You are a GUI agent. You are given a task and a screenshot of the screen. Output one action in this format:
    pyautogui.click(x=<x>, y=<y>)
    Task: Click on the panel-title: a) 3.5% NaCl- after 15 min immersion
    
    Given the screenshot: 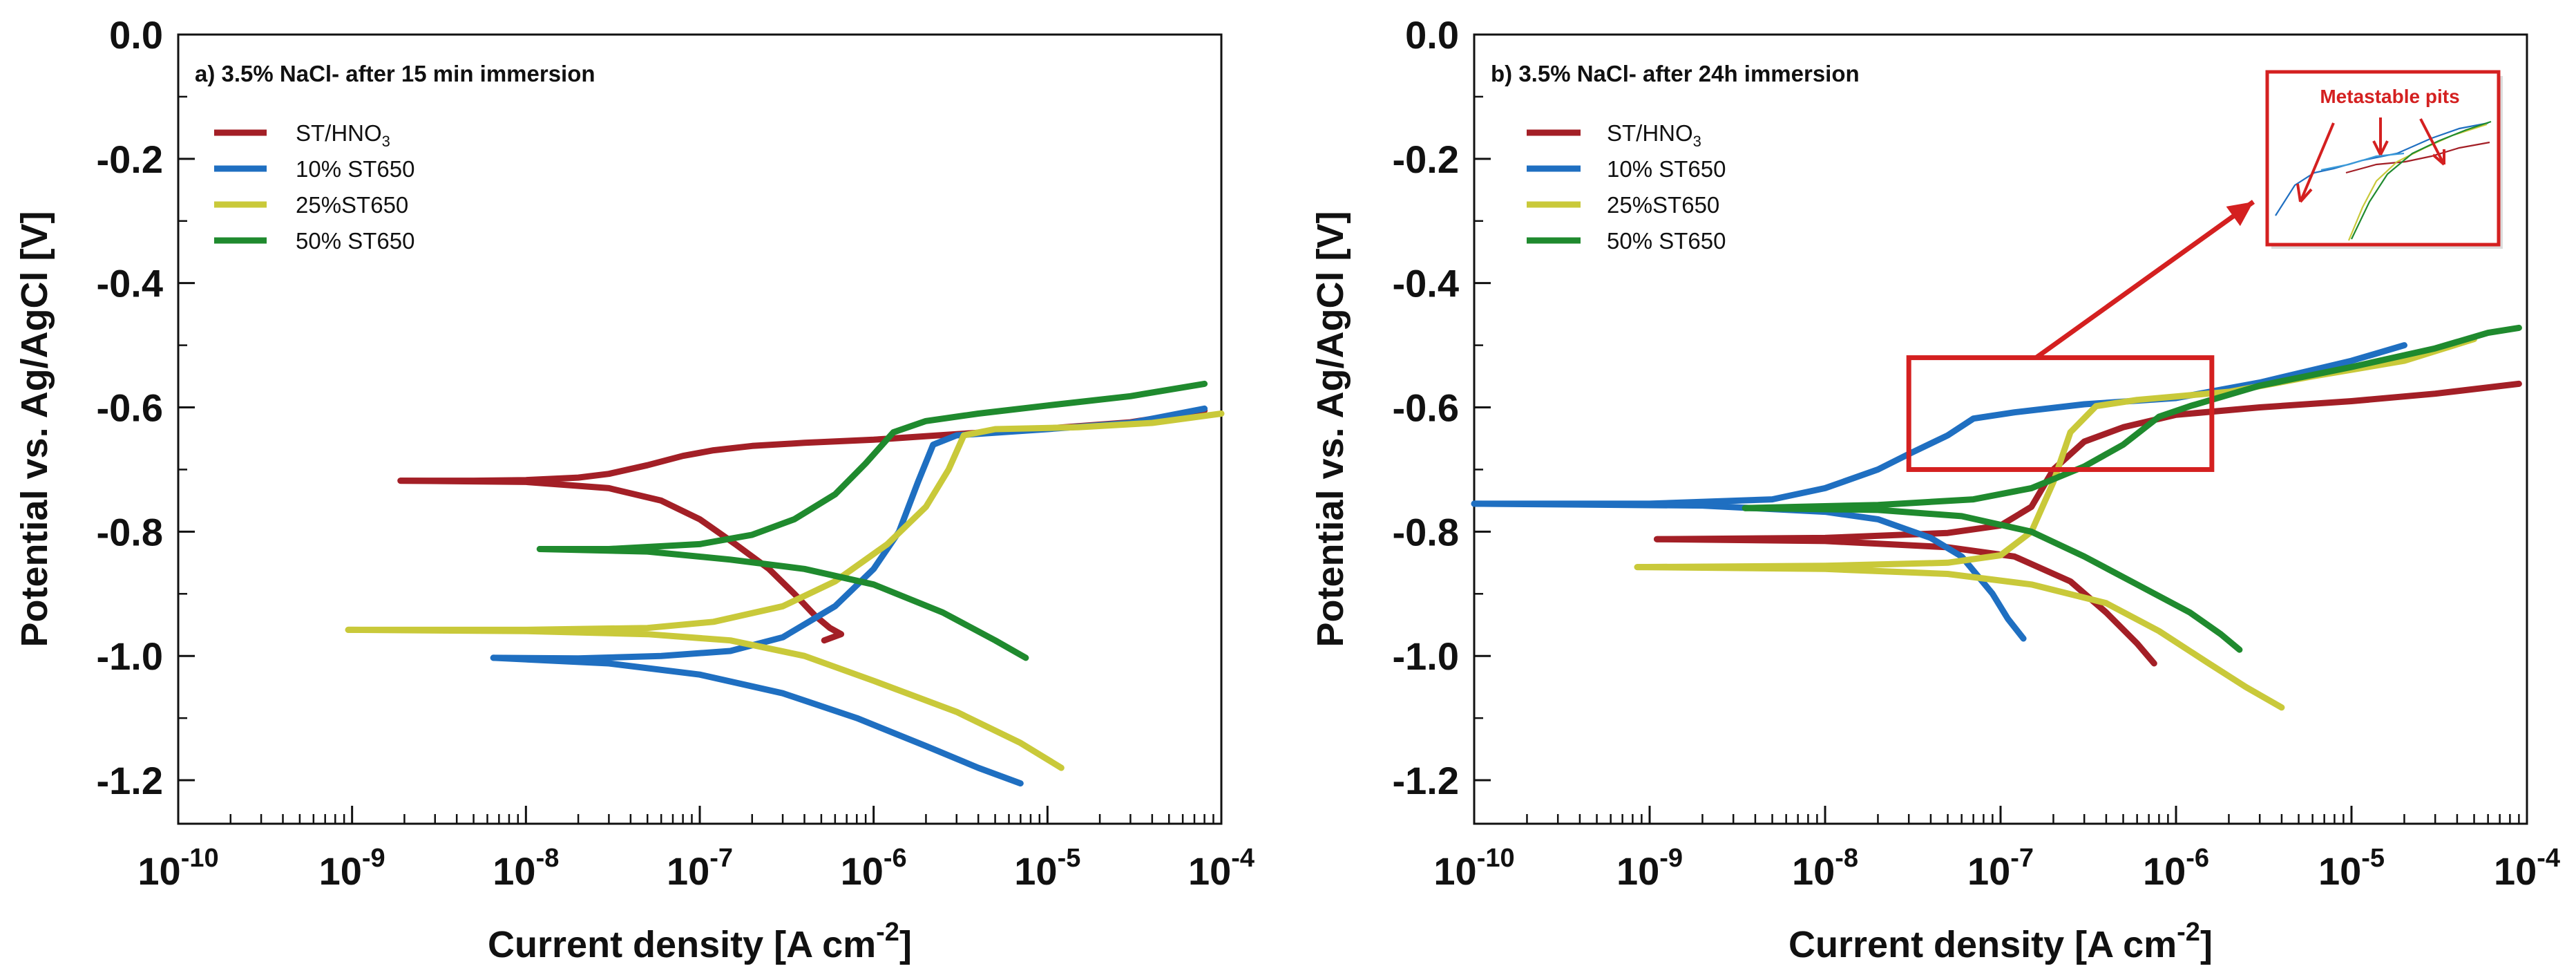 What is the action you would take?
    pyautogui.click(x=395, y=73)
    